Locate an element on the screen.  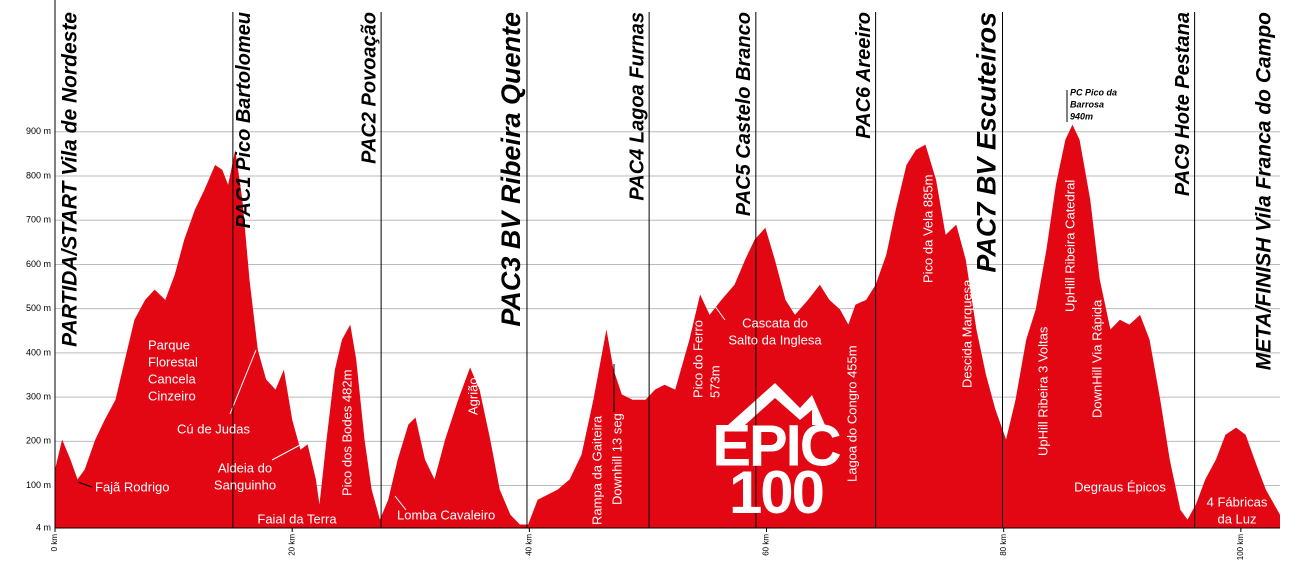
checkpoint-label: PARTIDA/START Vila de Nordeste is located at coordinates (70, 179).